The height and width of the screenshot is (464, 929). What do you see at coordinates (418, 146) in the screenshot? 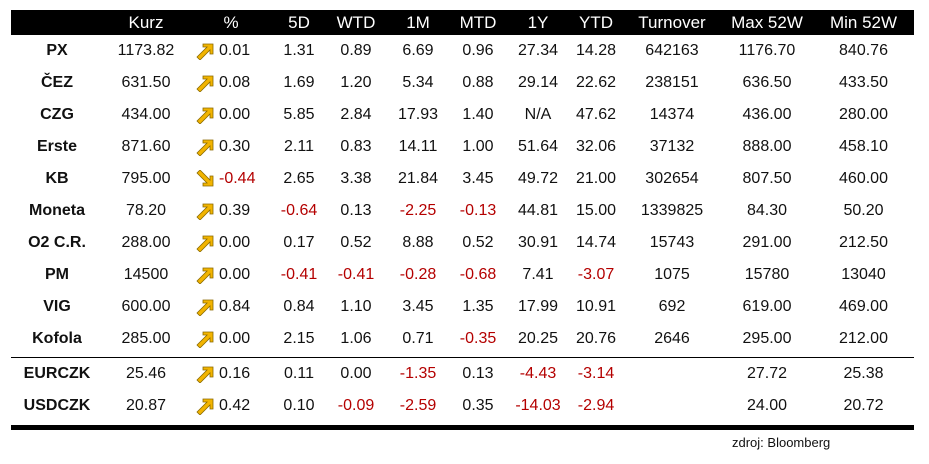
I see `cell-m1: 14.11` at bounding box center [418, 146].